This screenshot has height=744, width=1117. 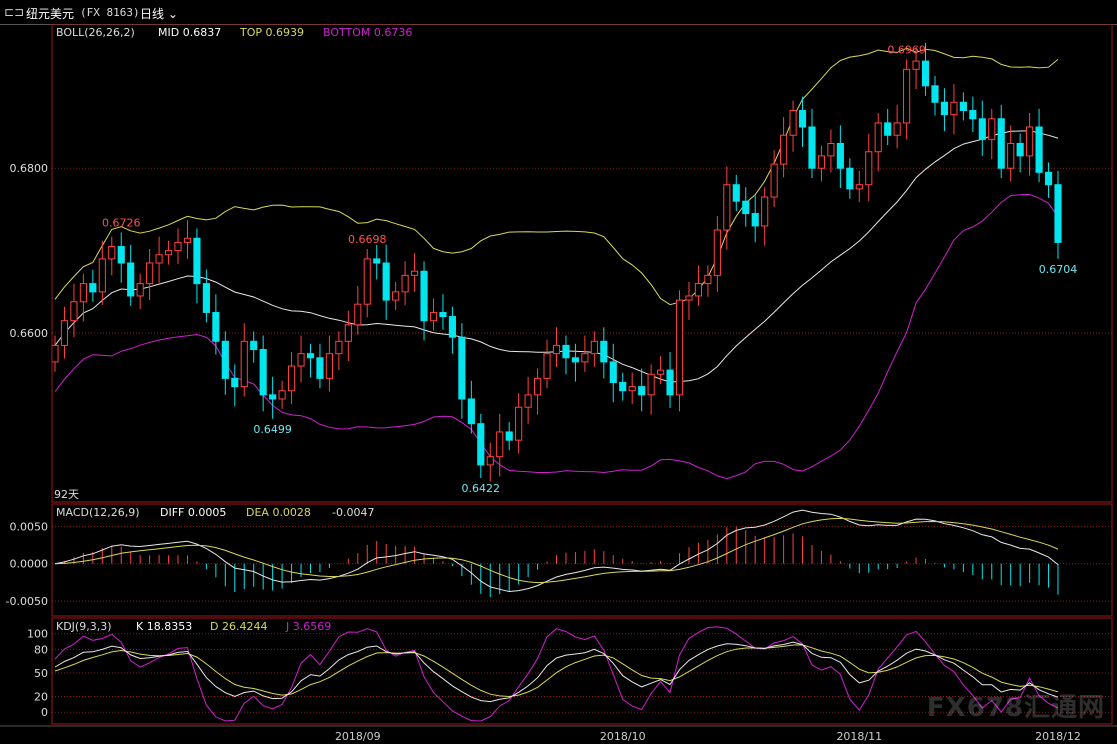 What do you see at coordinates (164, 626) in the screenshot?
I see `kdj-k-label: K 18.8353` at bounding box center [164, 626].